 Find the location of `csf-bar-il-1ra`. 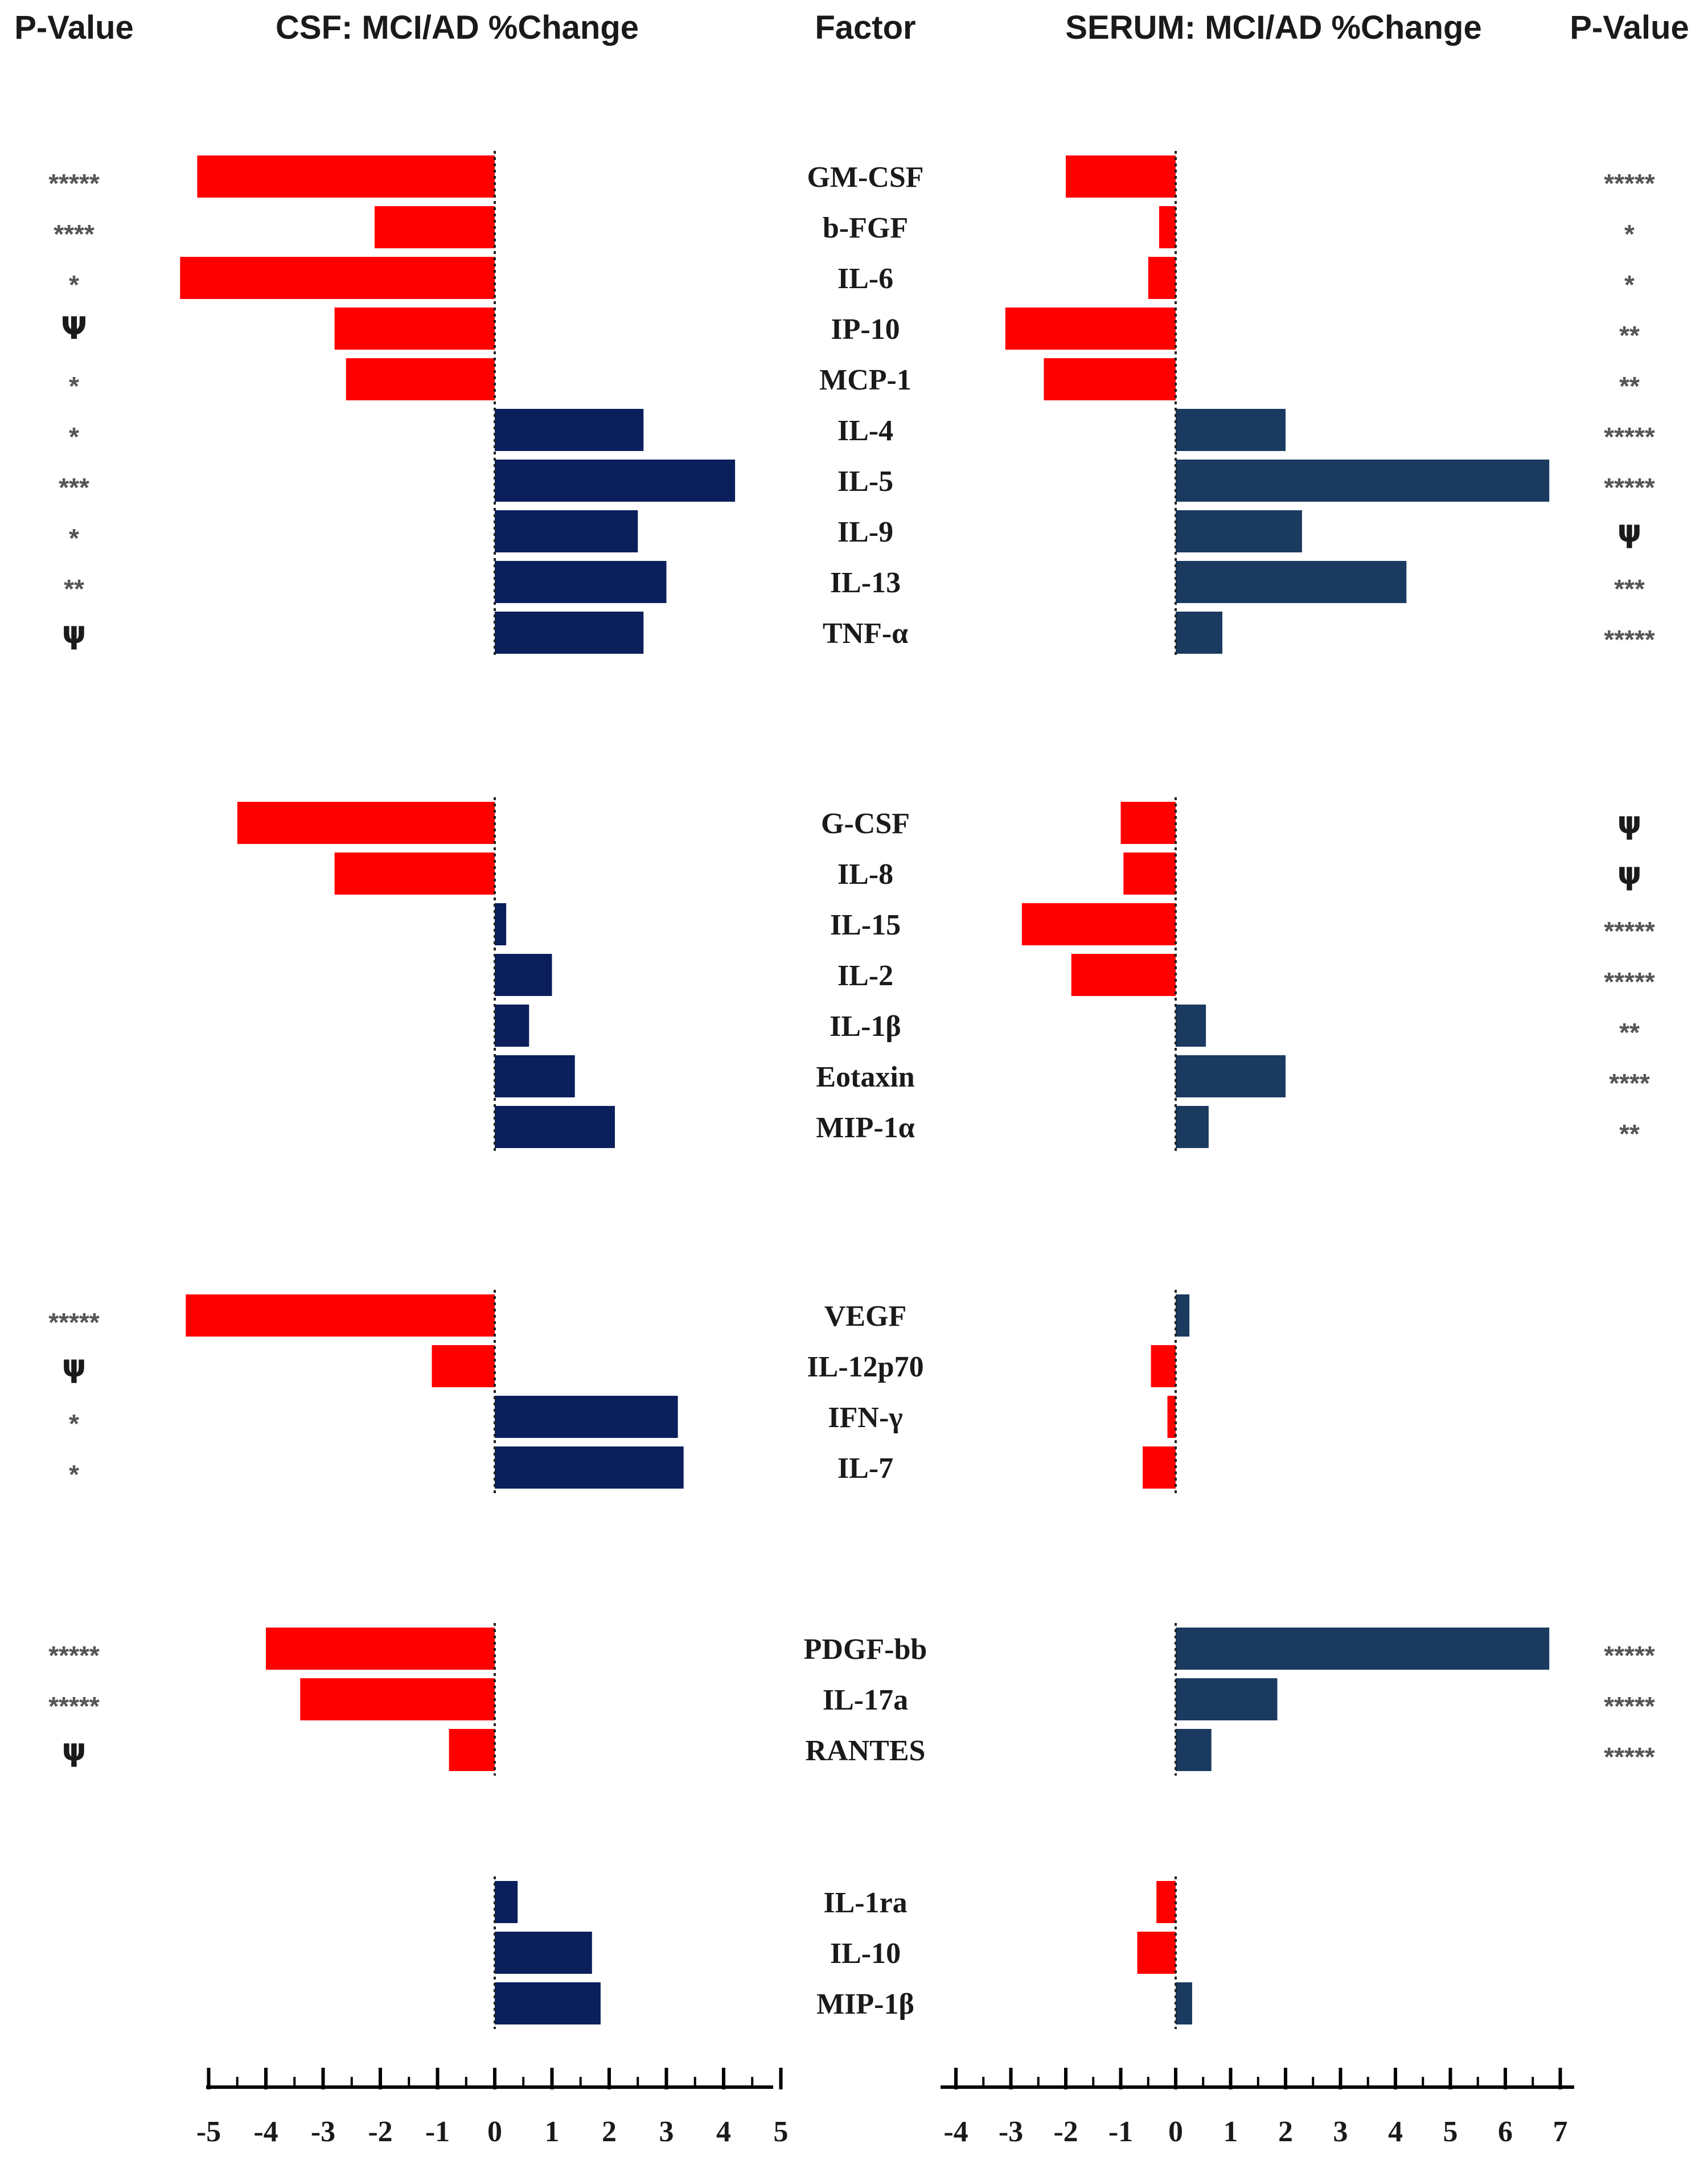

csf-bar-il-1ra is located at coordinates (506, 1902).